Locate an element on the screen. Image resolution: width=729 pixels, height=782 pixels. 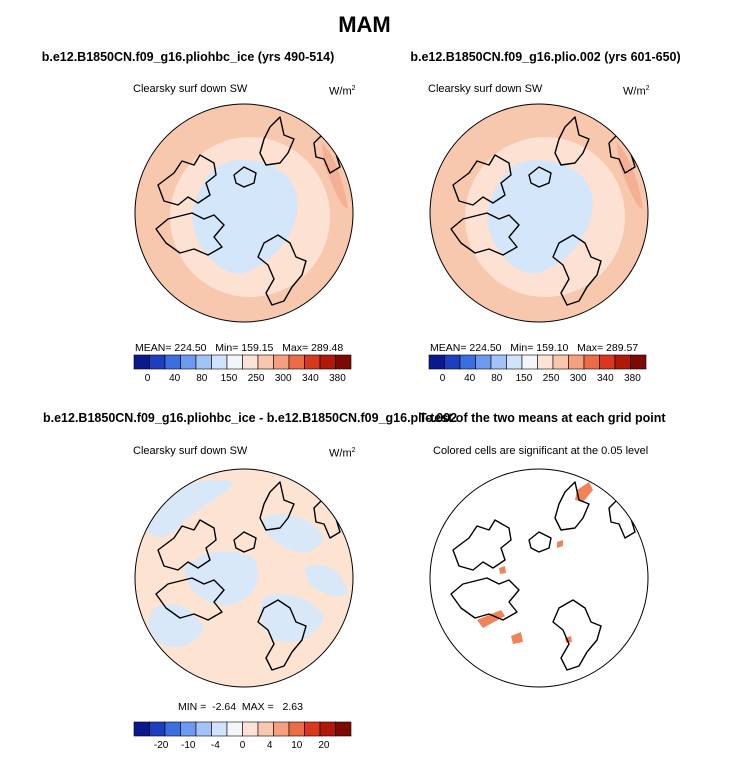
panel3-stats: MIN = -2.64 MAX = 2.63 is located at coordinates (240, 707).